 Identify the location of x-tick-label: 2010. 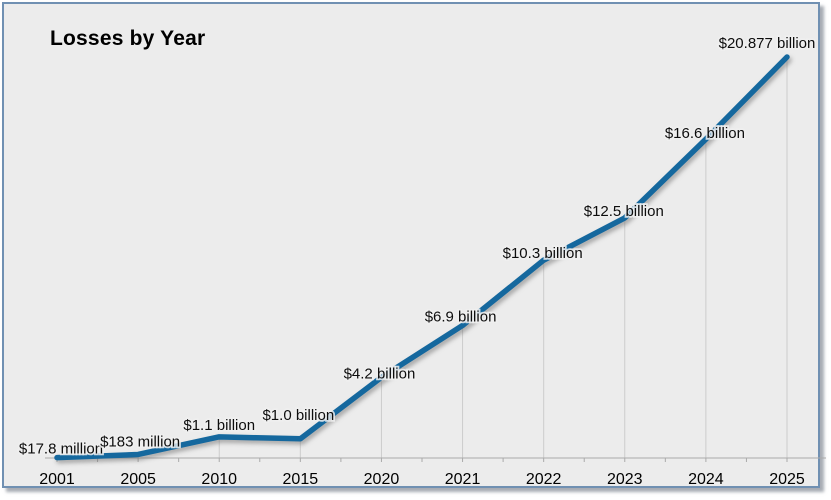
(219, 479).